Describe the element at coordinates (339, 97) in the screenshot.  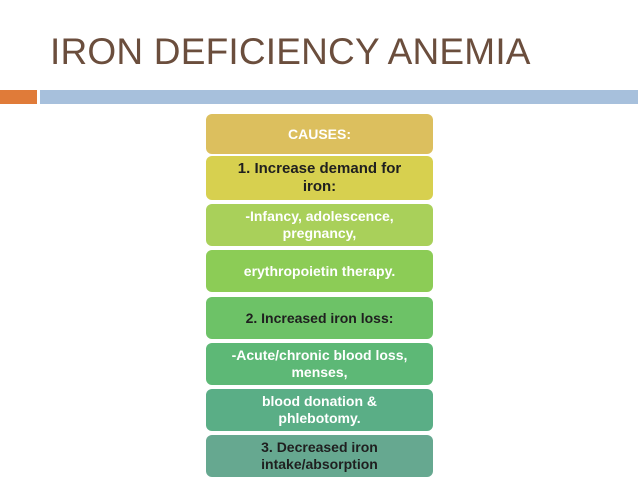
I see `title-underline-bar` at that location.